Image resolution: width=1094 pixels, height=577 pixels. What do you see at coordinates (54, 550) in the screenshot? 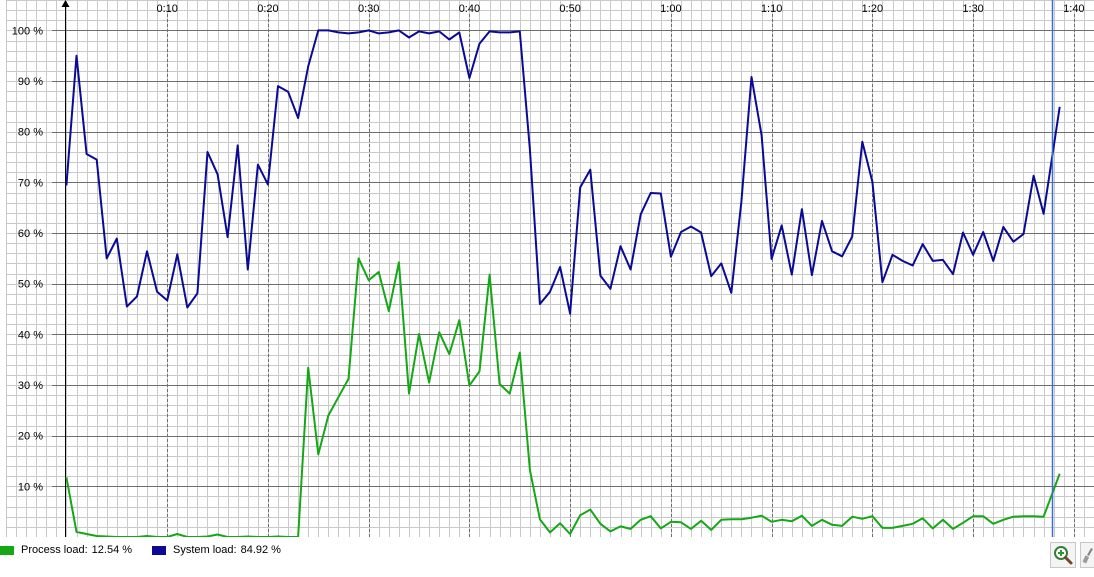
I see `process-load-label: Process load:` at bounding box center [54, 550].